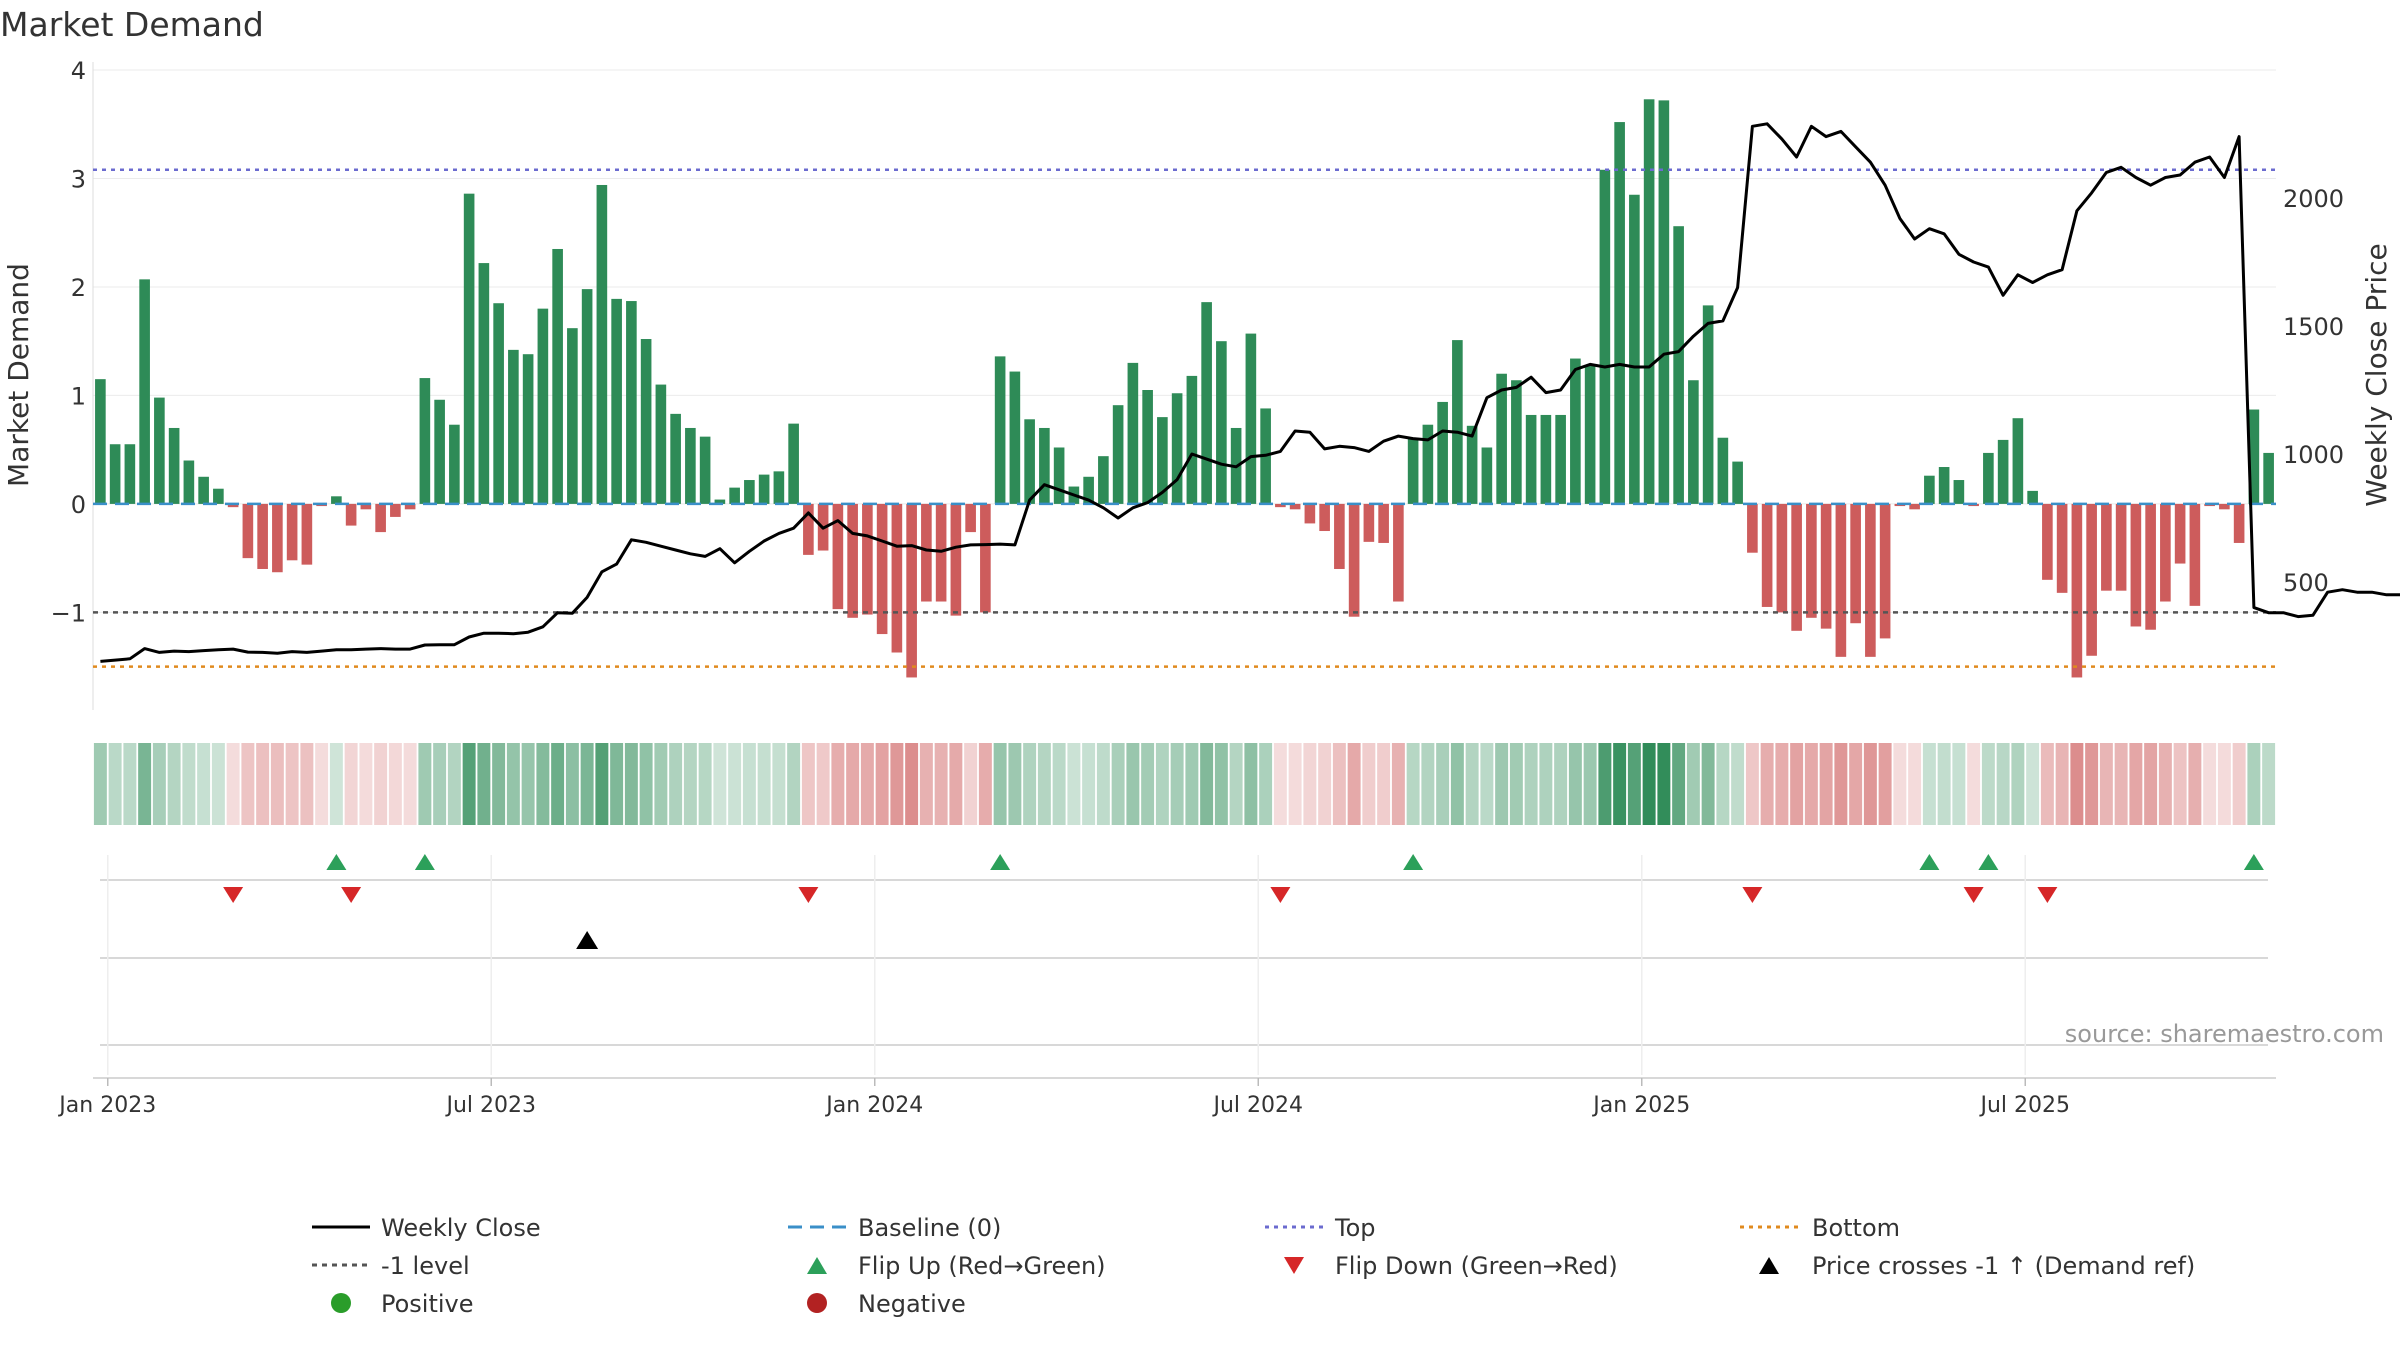  I want to click on y2-axis-label: Weekly Close Price, so click(2376, 374).